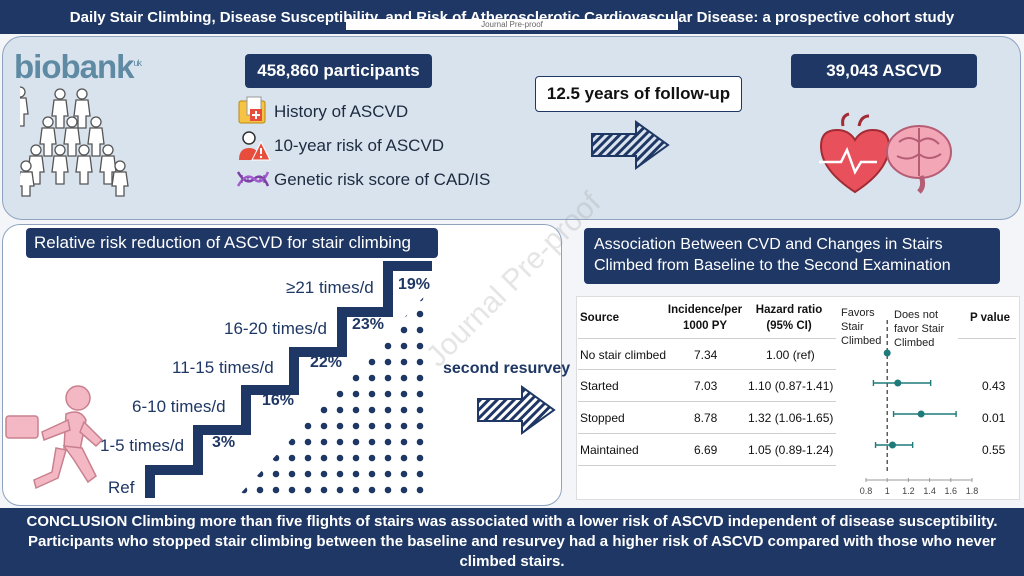 The image size is (1024, 576). Describe the element at coordinates (602, 418) in the screenshot. I see `row-source: Stopped` at that location.